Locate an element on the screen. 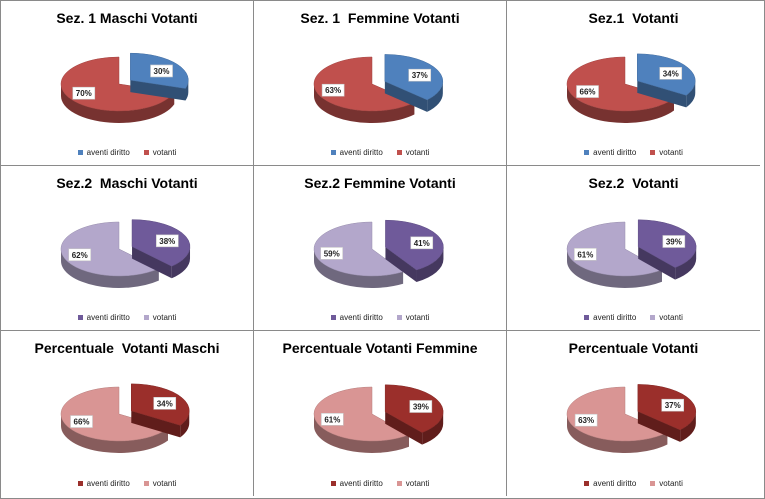 This screenshot has height=499, width=765. data-label: 62% is located at coordinates (80, 255).